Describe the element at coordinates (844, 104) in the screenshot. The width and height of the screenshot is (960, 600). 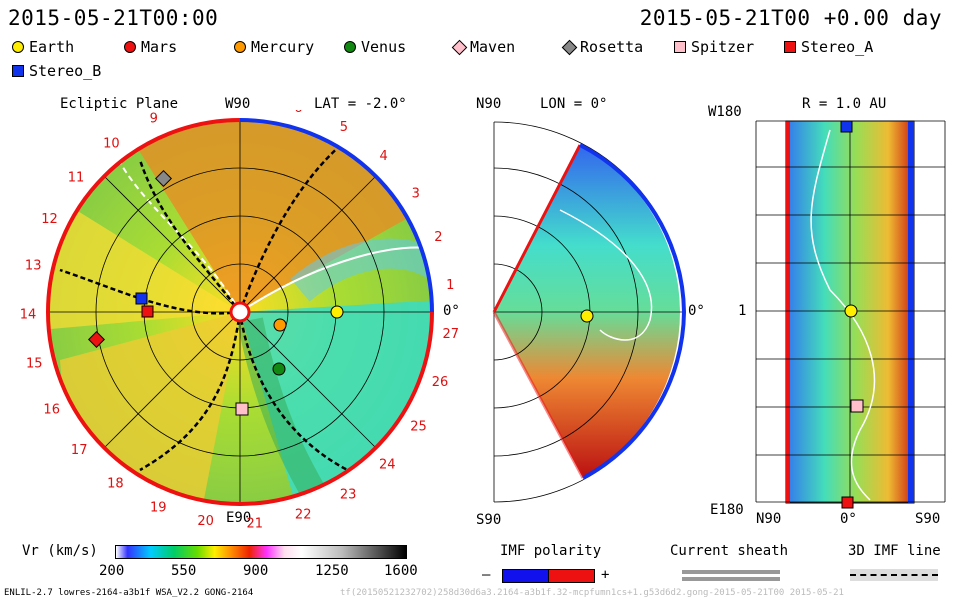
I see `latlon-title: R = 1.0 AU` at that location.